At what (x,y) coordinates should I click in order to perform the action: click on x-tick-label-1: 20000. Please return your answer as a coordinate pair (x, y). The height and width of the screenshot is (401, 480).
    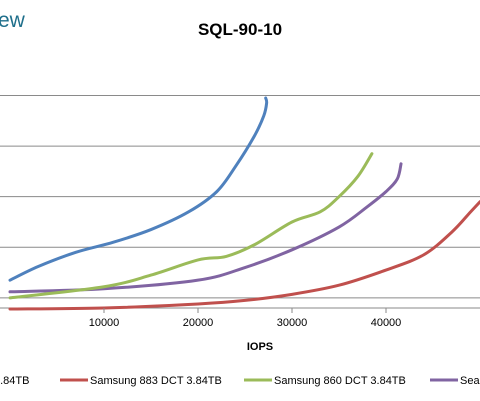
    Looking at the image, I should click on (198, 323).